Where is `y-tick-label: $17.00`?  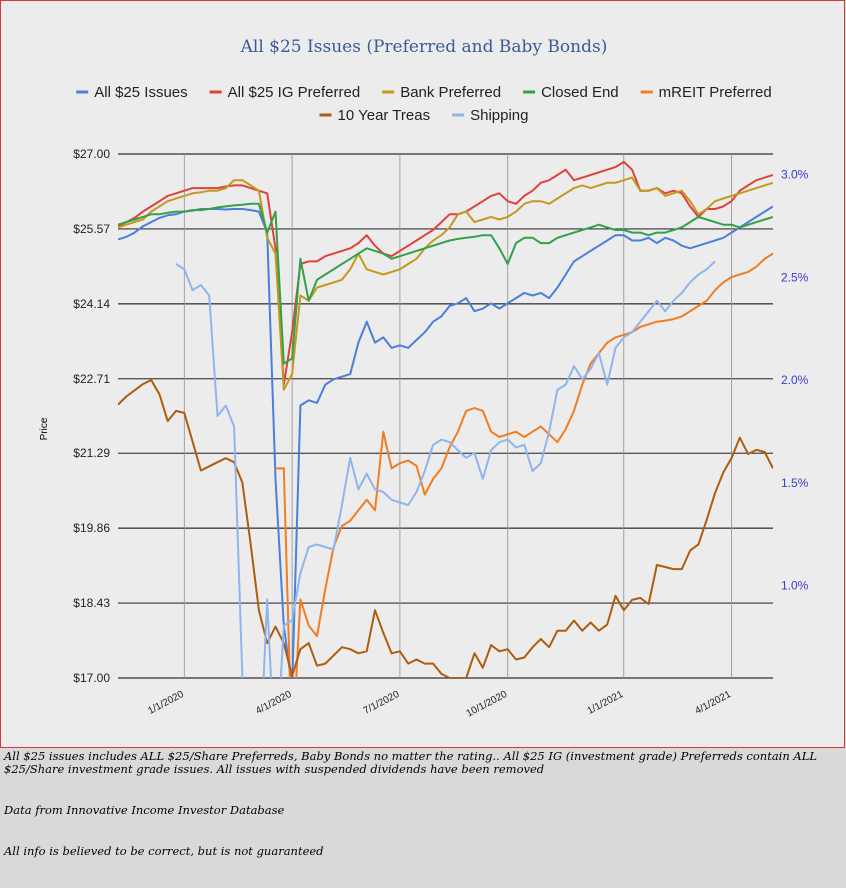
y-tick-label: $17.00 is located at coordinates (91, 678).